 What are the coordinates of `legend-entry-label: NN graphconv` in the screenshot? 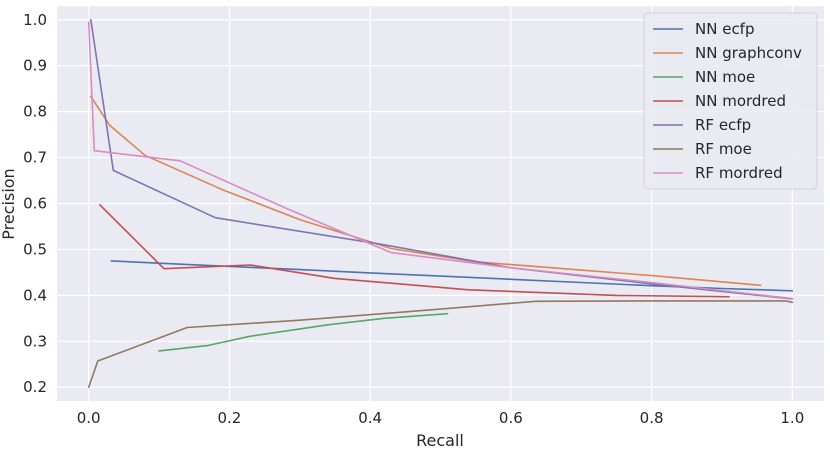 It's located at (748, 53).